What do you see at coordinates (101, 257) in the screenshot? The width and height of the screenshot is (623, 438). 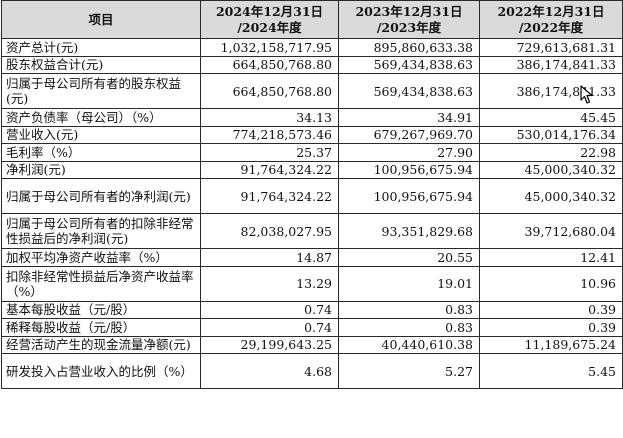 I see `row-label: 加权平均净资产收益率（%）` at bounding box center [101, 257].